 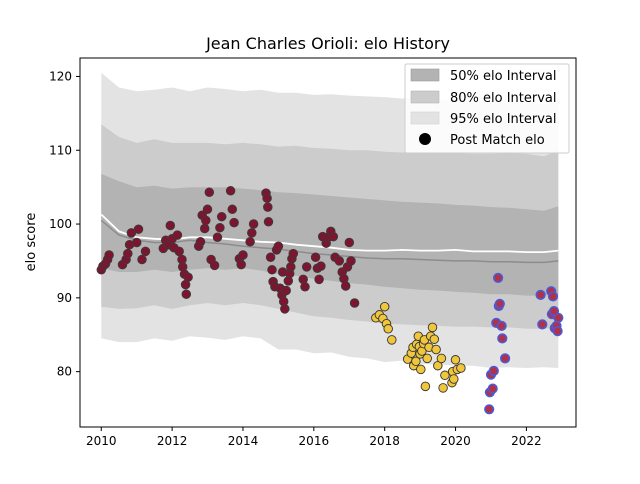 What do you see at coordinates (327, 43) in the screenshot?
I see `chart-title: Jean Charles Orioli: elo History` at bounding box center [327, 43].